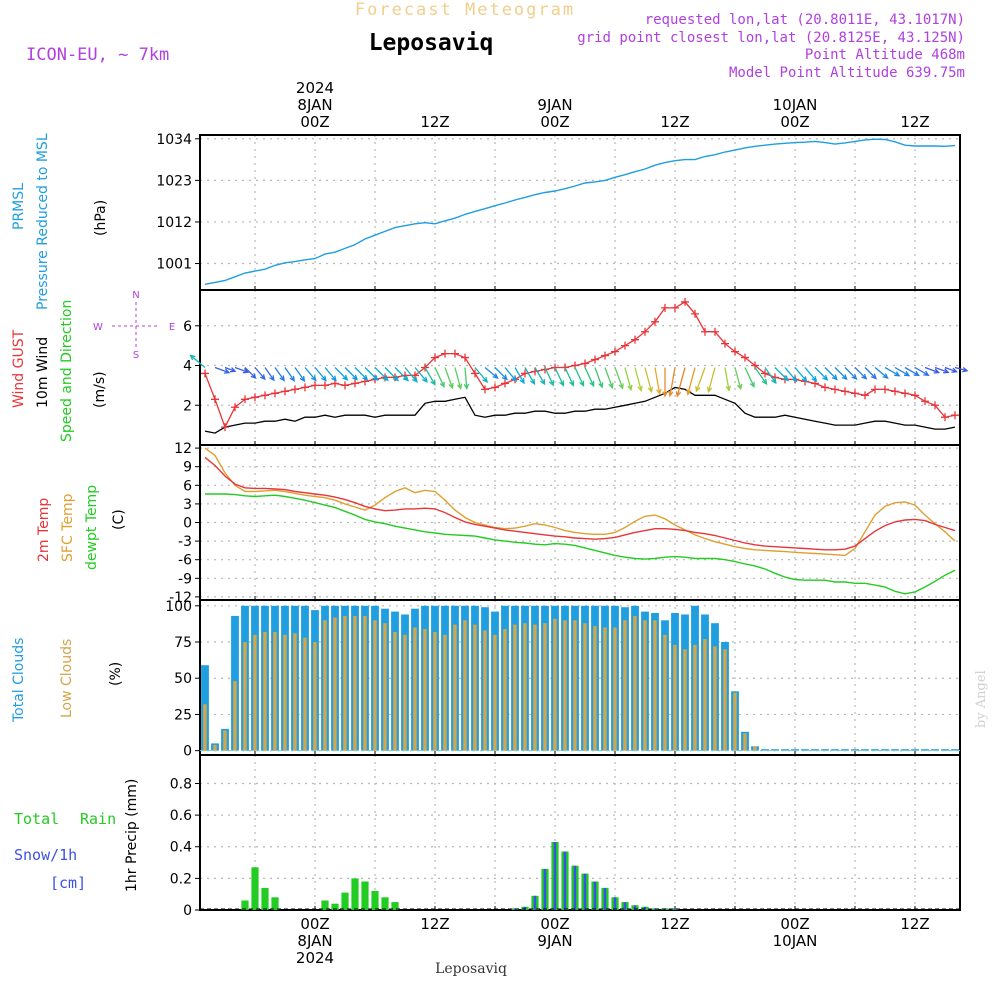 This screenshot has height=1000, width=1000. Describe the element at coordinates (580, 410) in the screenshot. I see `wind-speed-line` at that location.